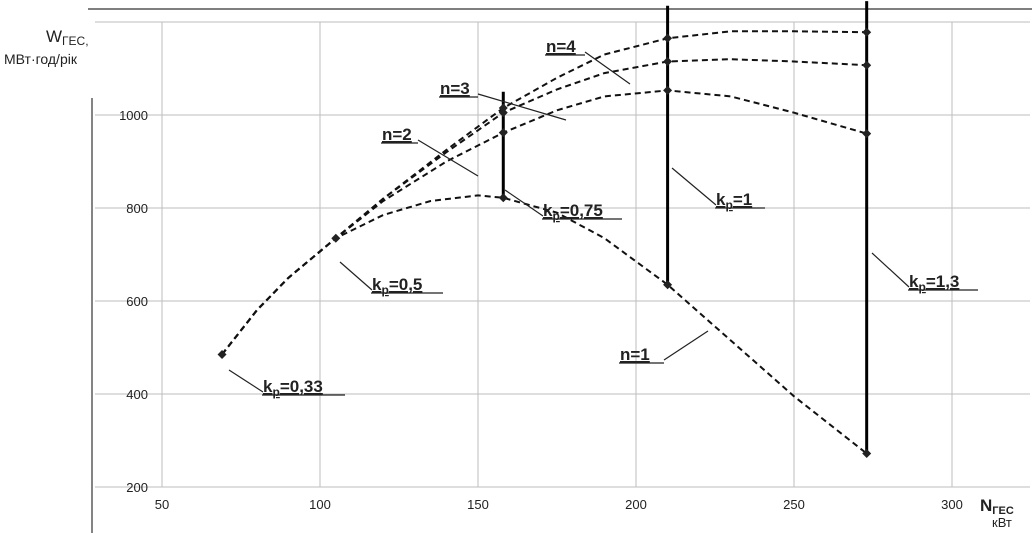 The height and width of the screenshot is (533, 1032). I want to click on annotation-label: n=2, so click(397, 134).